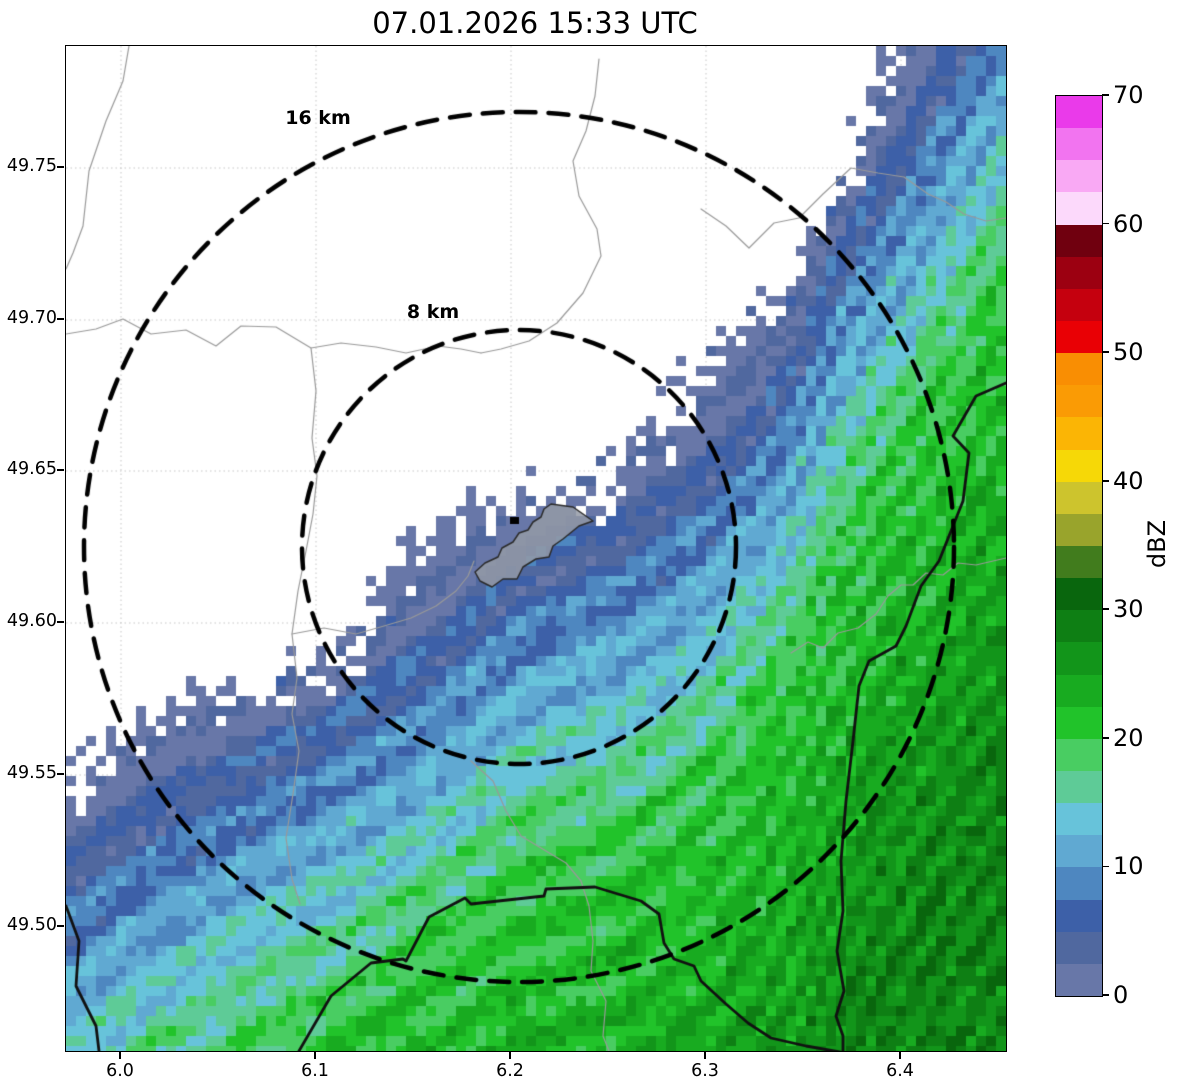 The image size is (1188, 1084). What do you see at coordinates (315, 1071) in the screenshot?
I see `x-tick-label: 6.1` at bounding box center [315, 1071].